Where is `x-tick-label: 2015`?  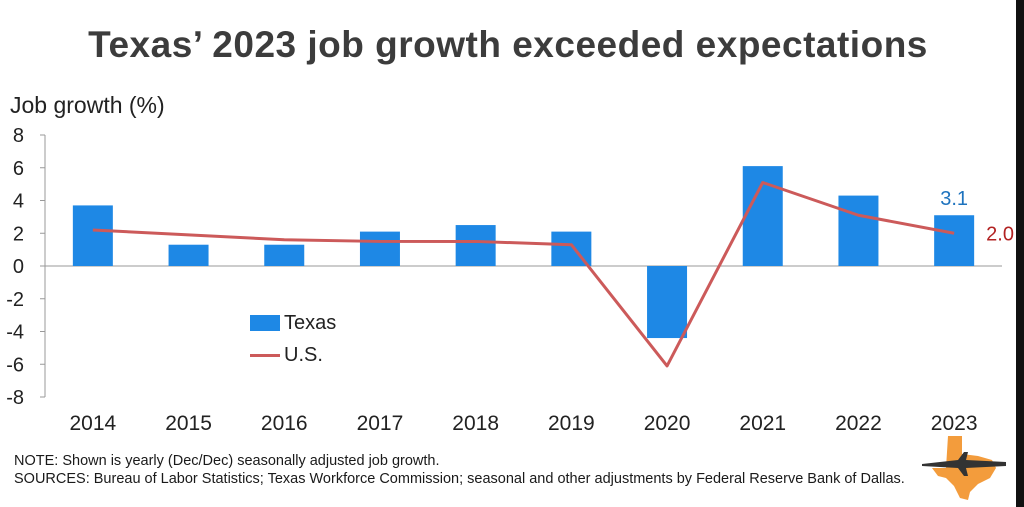
x-tick-label: 2015 is located at coordinates (188, 423).